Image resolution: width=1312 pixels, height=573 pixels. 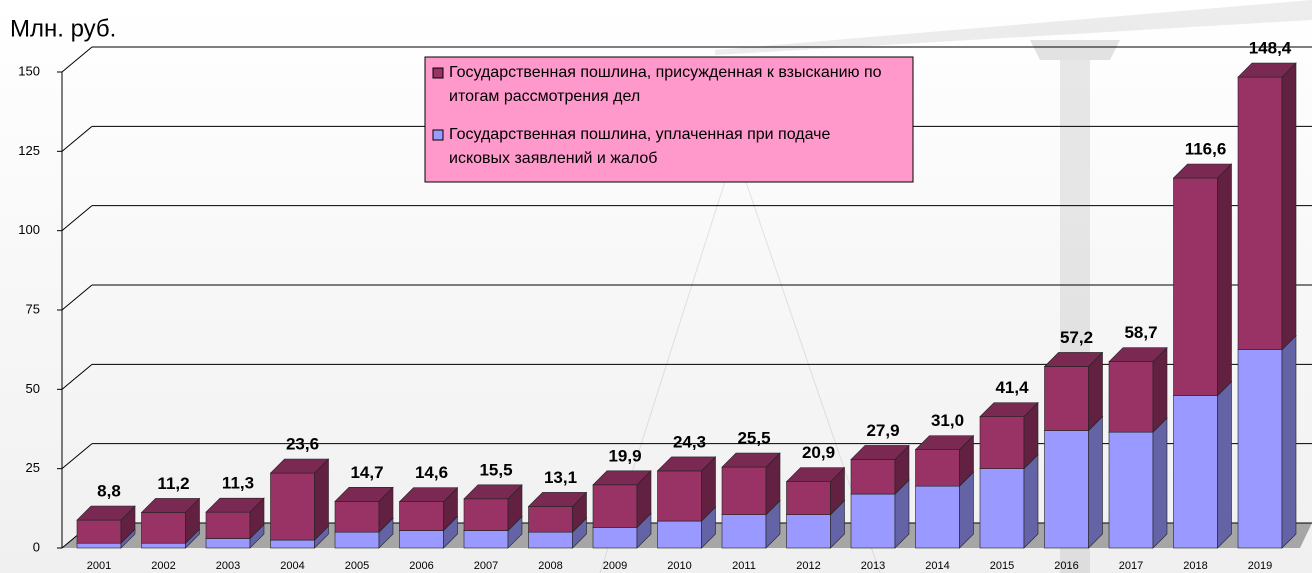 What do you see at coordinates (1002, 566) in the screenshot?
I see `x-tick-label: 2015` at bounding box center [1002, 566].